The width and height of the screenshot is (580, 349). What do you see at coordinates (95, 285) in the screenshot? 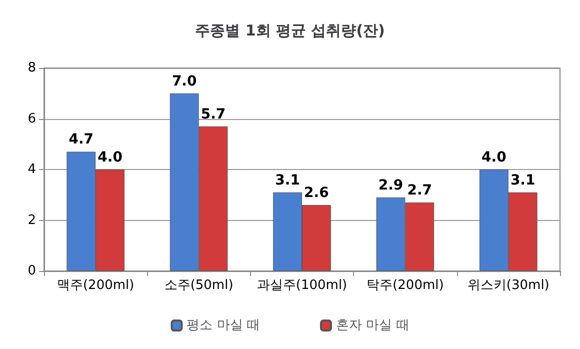
I see `x-tick-label: 맥주(200ml)` at bounding box center [95, 285].